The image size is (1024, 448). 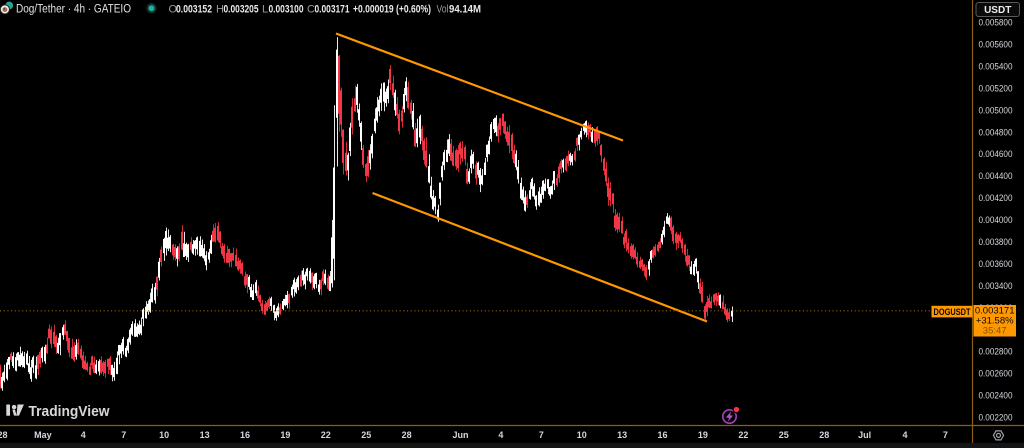 What do you see at coordinates (996, 220) in the screenshot?
I see `svg-text: 0.004000` at bounding box center [996, 220].